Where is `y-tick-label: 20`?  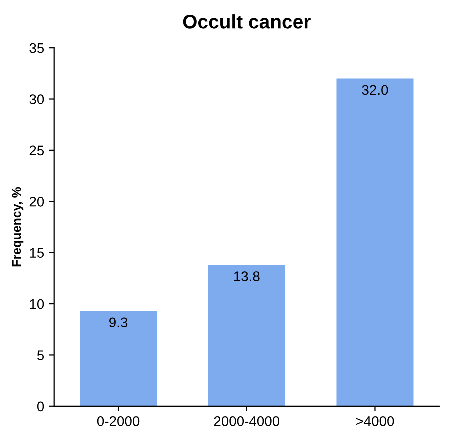
y-tick-label: 20 is located at coordinates (37, 201).